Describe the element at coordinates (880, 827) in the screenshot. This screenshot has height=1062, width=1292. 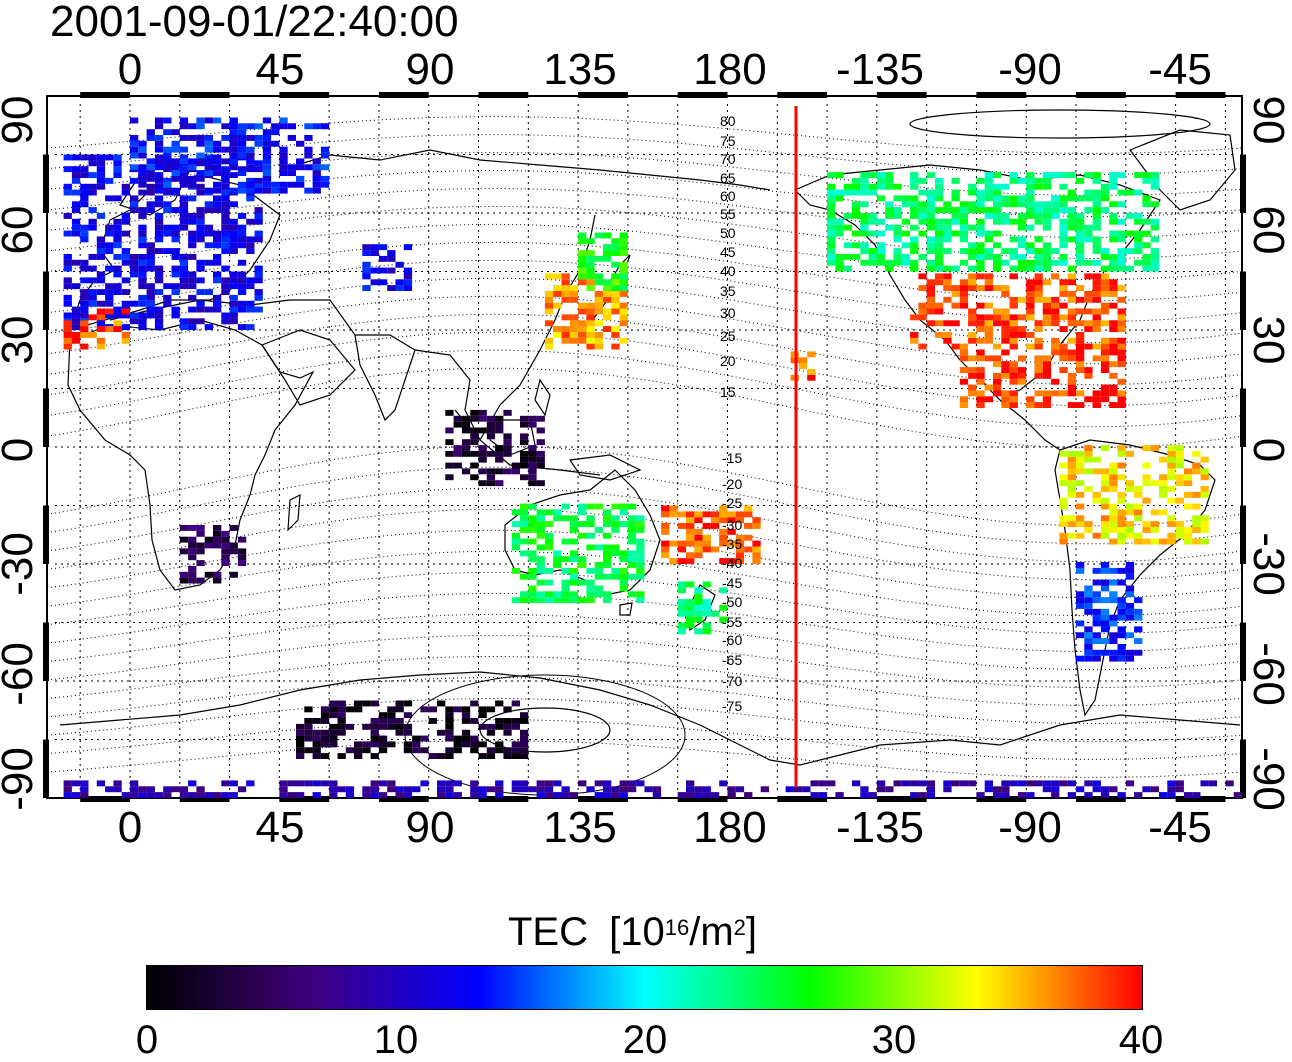
I see `bottom-lon-tick: -135` at that location.